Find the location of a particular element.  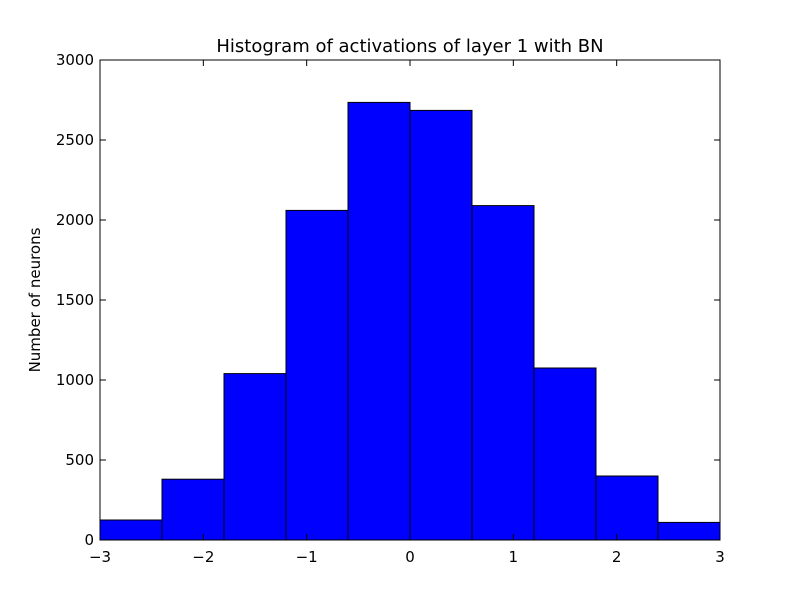

y-tick-label: 2500 is located at coordinates (75, 140).